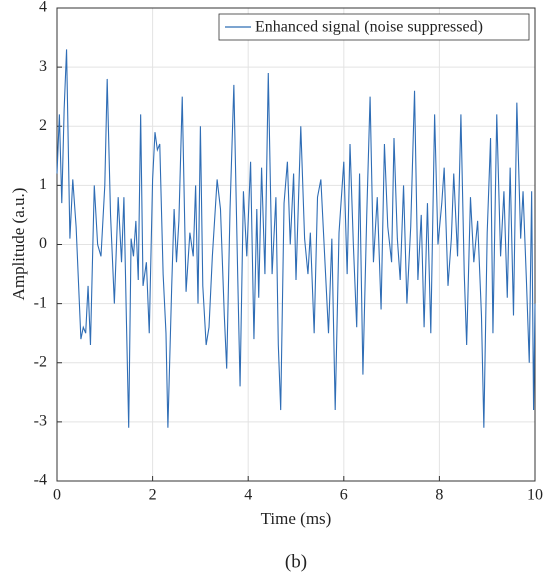 This screenshot has height=587, width=550. What do you see at coordinates (153, 495) in the screenshot?
I see `x-tick-label: 2` at bounding box center [153, 495].